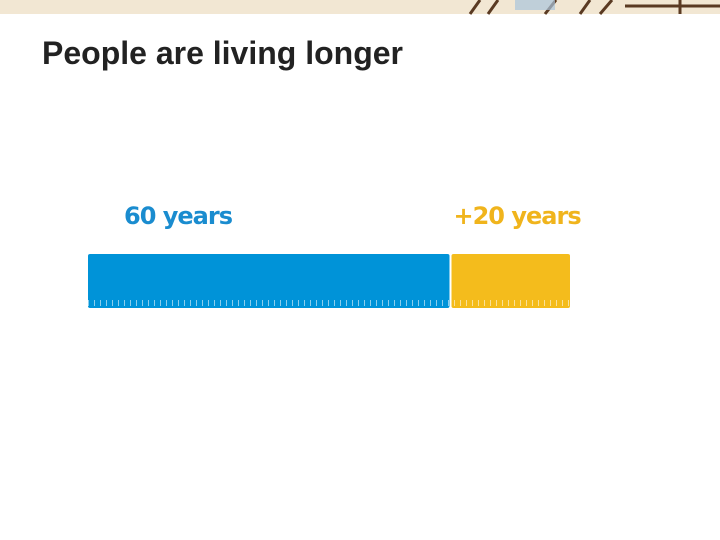  Describe the element at coordinates (360, 7) in the screenshot. I see `header-band` at that location.